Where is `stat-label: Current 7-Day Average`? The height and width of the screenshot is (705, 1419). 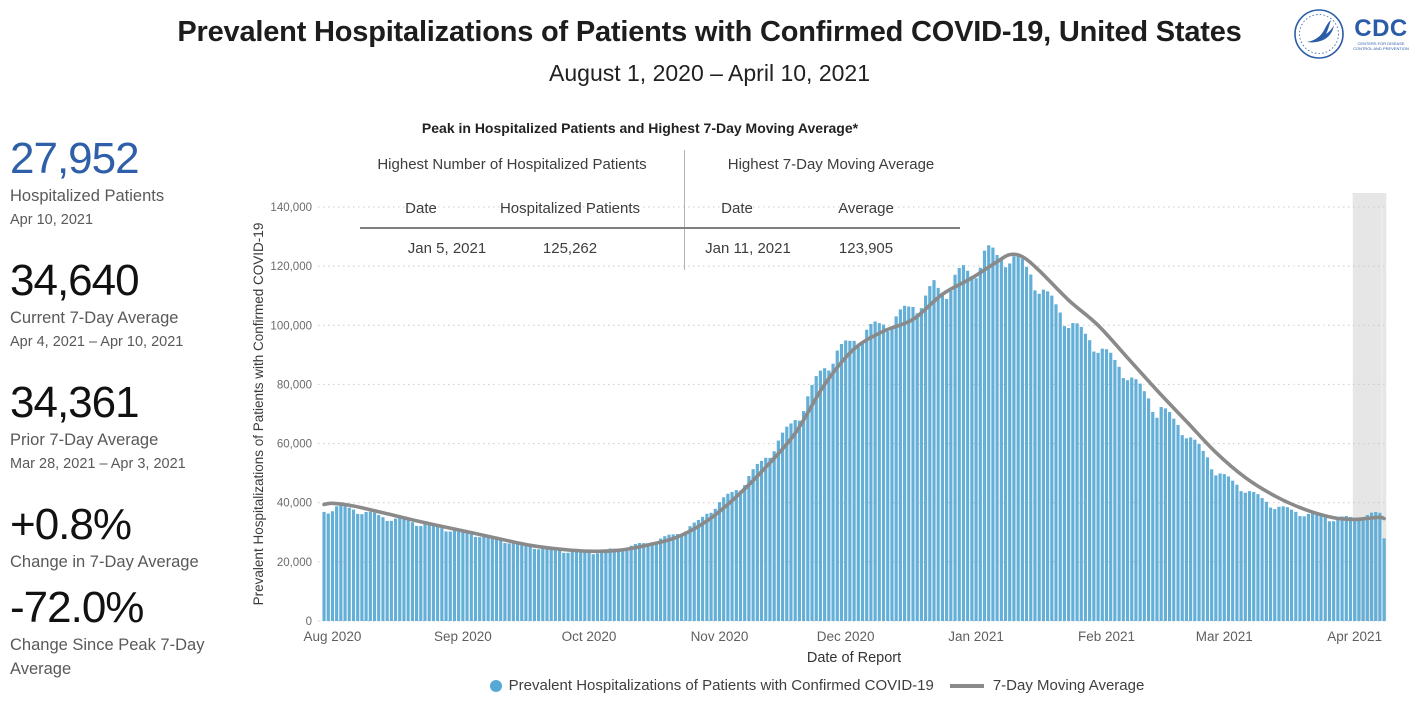
stat-label: Current 7-Day Average is located at coordinates (94, 318).